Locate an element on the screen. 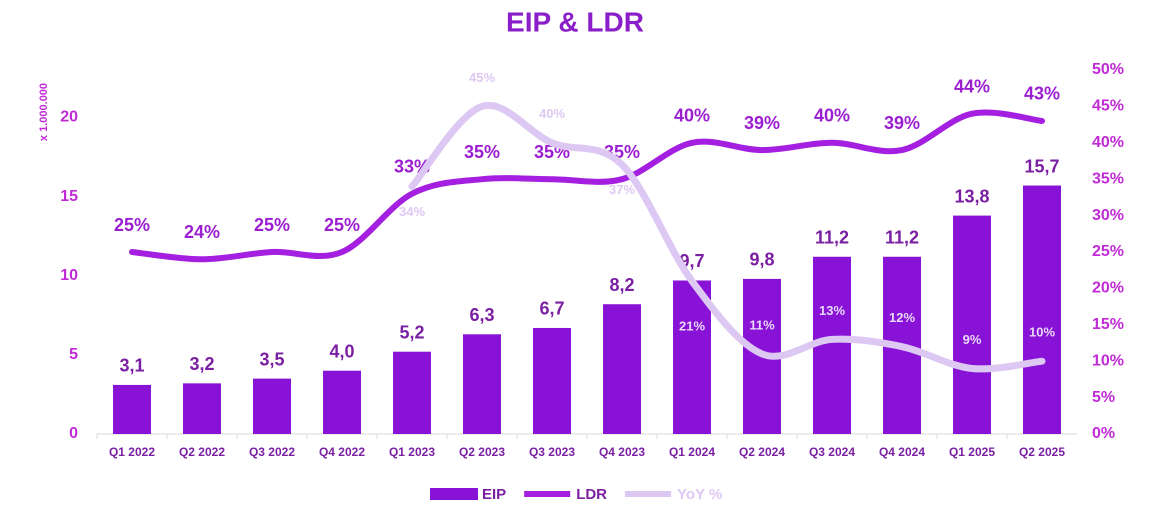  x-tick-label: Q3 2023 is located at coordinates (552, 452).